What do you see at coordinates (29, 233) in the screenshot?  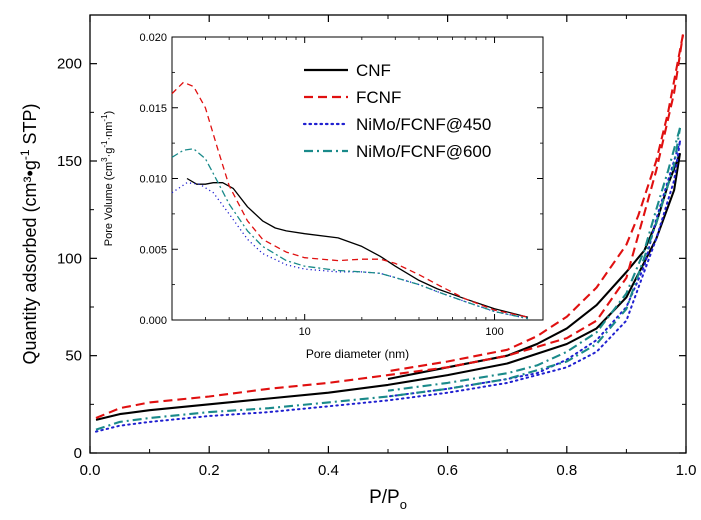 I see `y-axis-label: Quantity adsorbed (cm³•g-1 STP)` at bounding box center [29, 233].